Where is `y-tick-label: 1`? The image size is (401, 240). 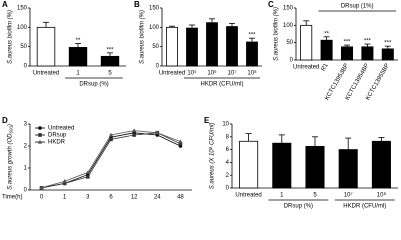
y-tick-label: 1 is located at coordinates (26, 169).